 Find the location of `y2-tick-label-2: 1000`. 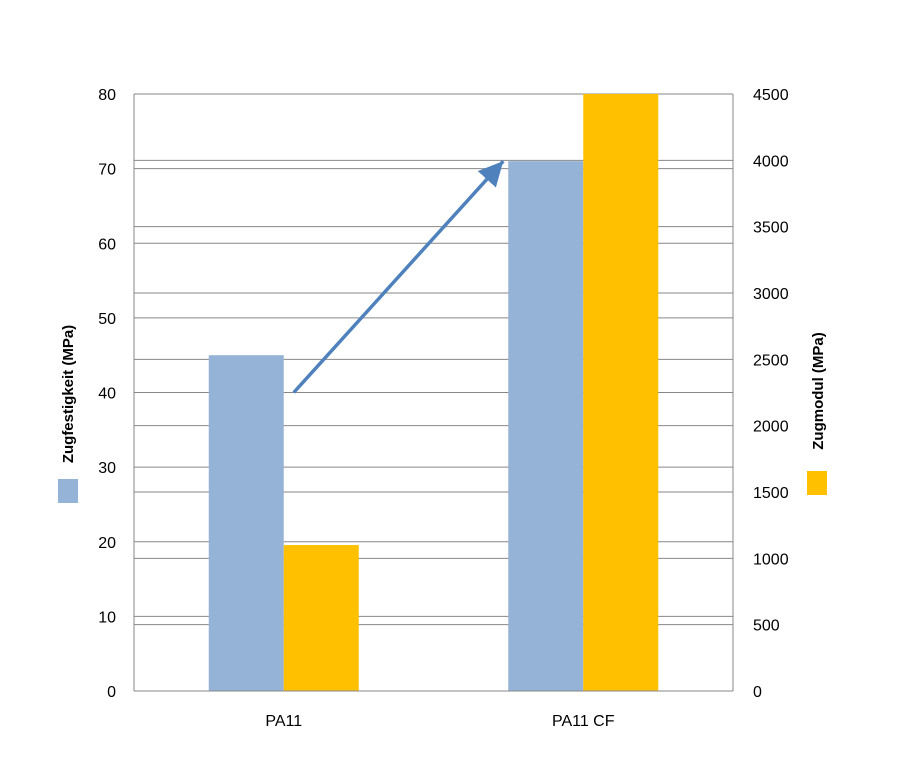

y2-tick-label-2: 1000 is located at coordinates (771, 559).